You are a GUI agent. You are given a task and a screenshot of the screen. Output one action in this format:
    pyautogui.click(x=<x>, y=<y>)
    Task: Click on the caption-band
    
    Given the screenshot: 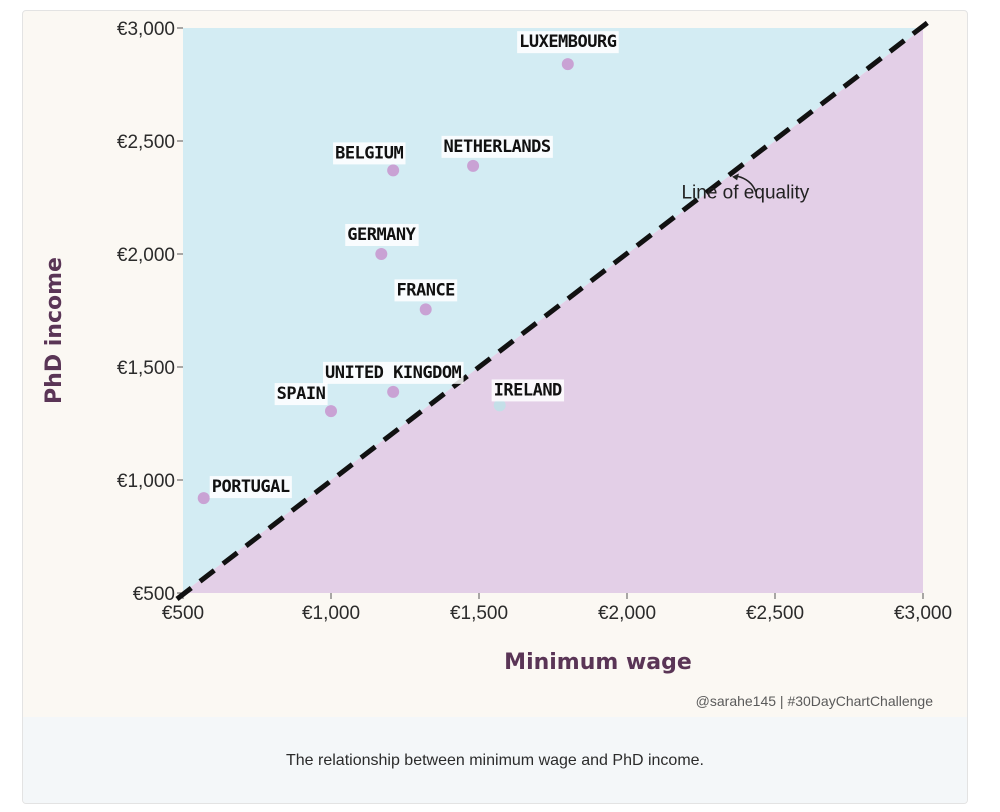 What is the action you would take?
    pyautogui.click(x=495, y=760)
    